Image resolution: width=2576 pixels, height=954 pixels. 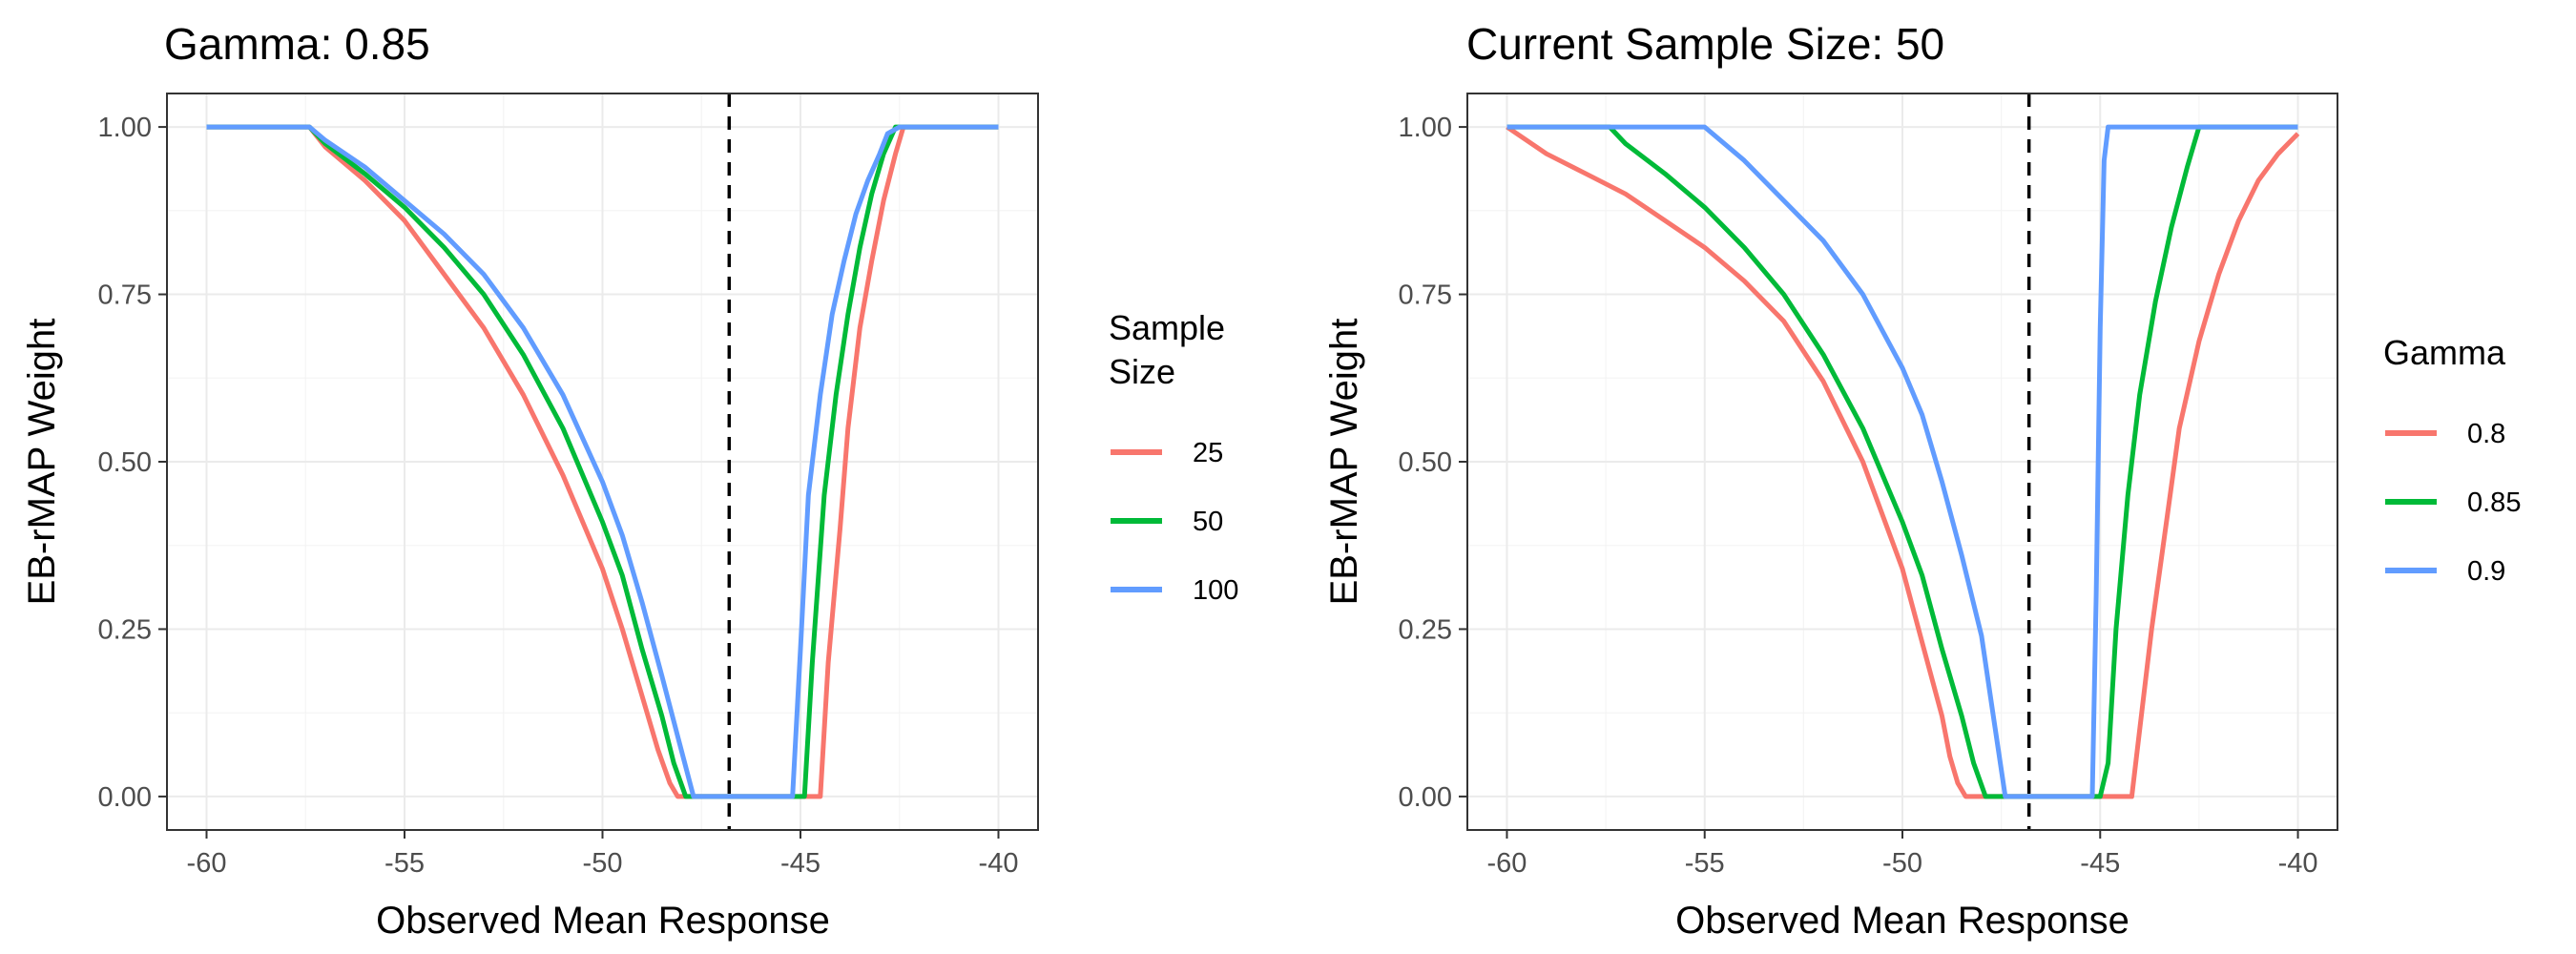 I want to click on legend-label: 0.8, so click(x=2486, y=434).